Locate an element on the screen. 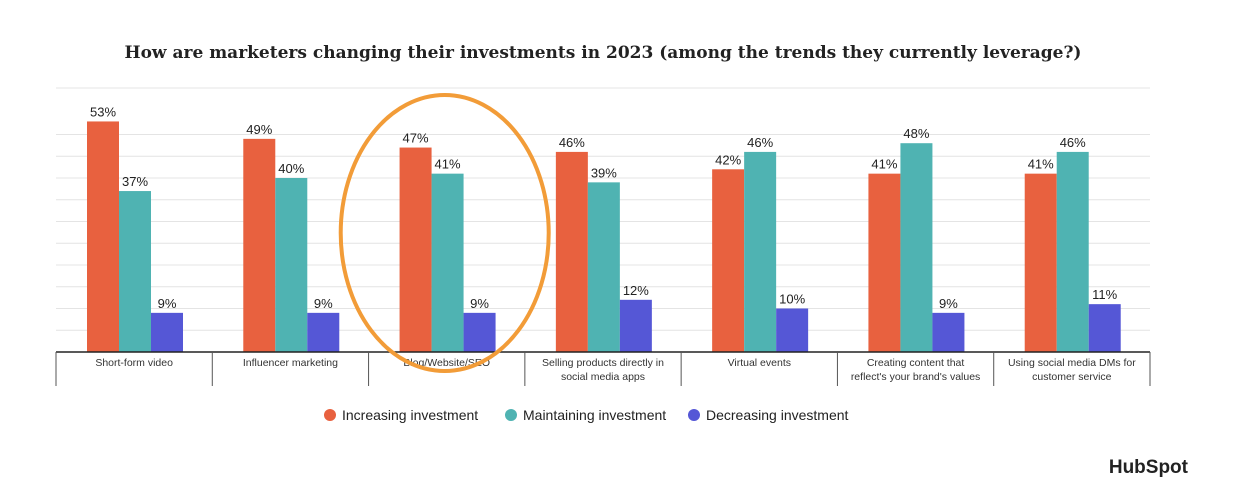 This screenshot has height=504, width=1256. category-label: Using social media DMs for is located at coordinates (1072, 363).